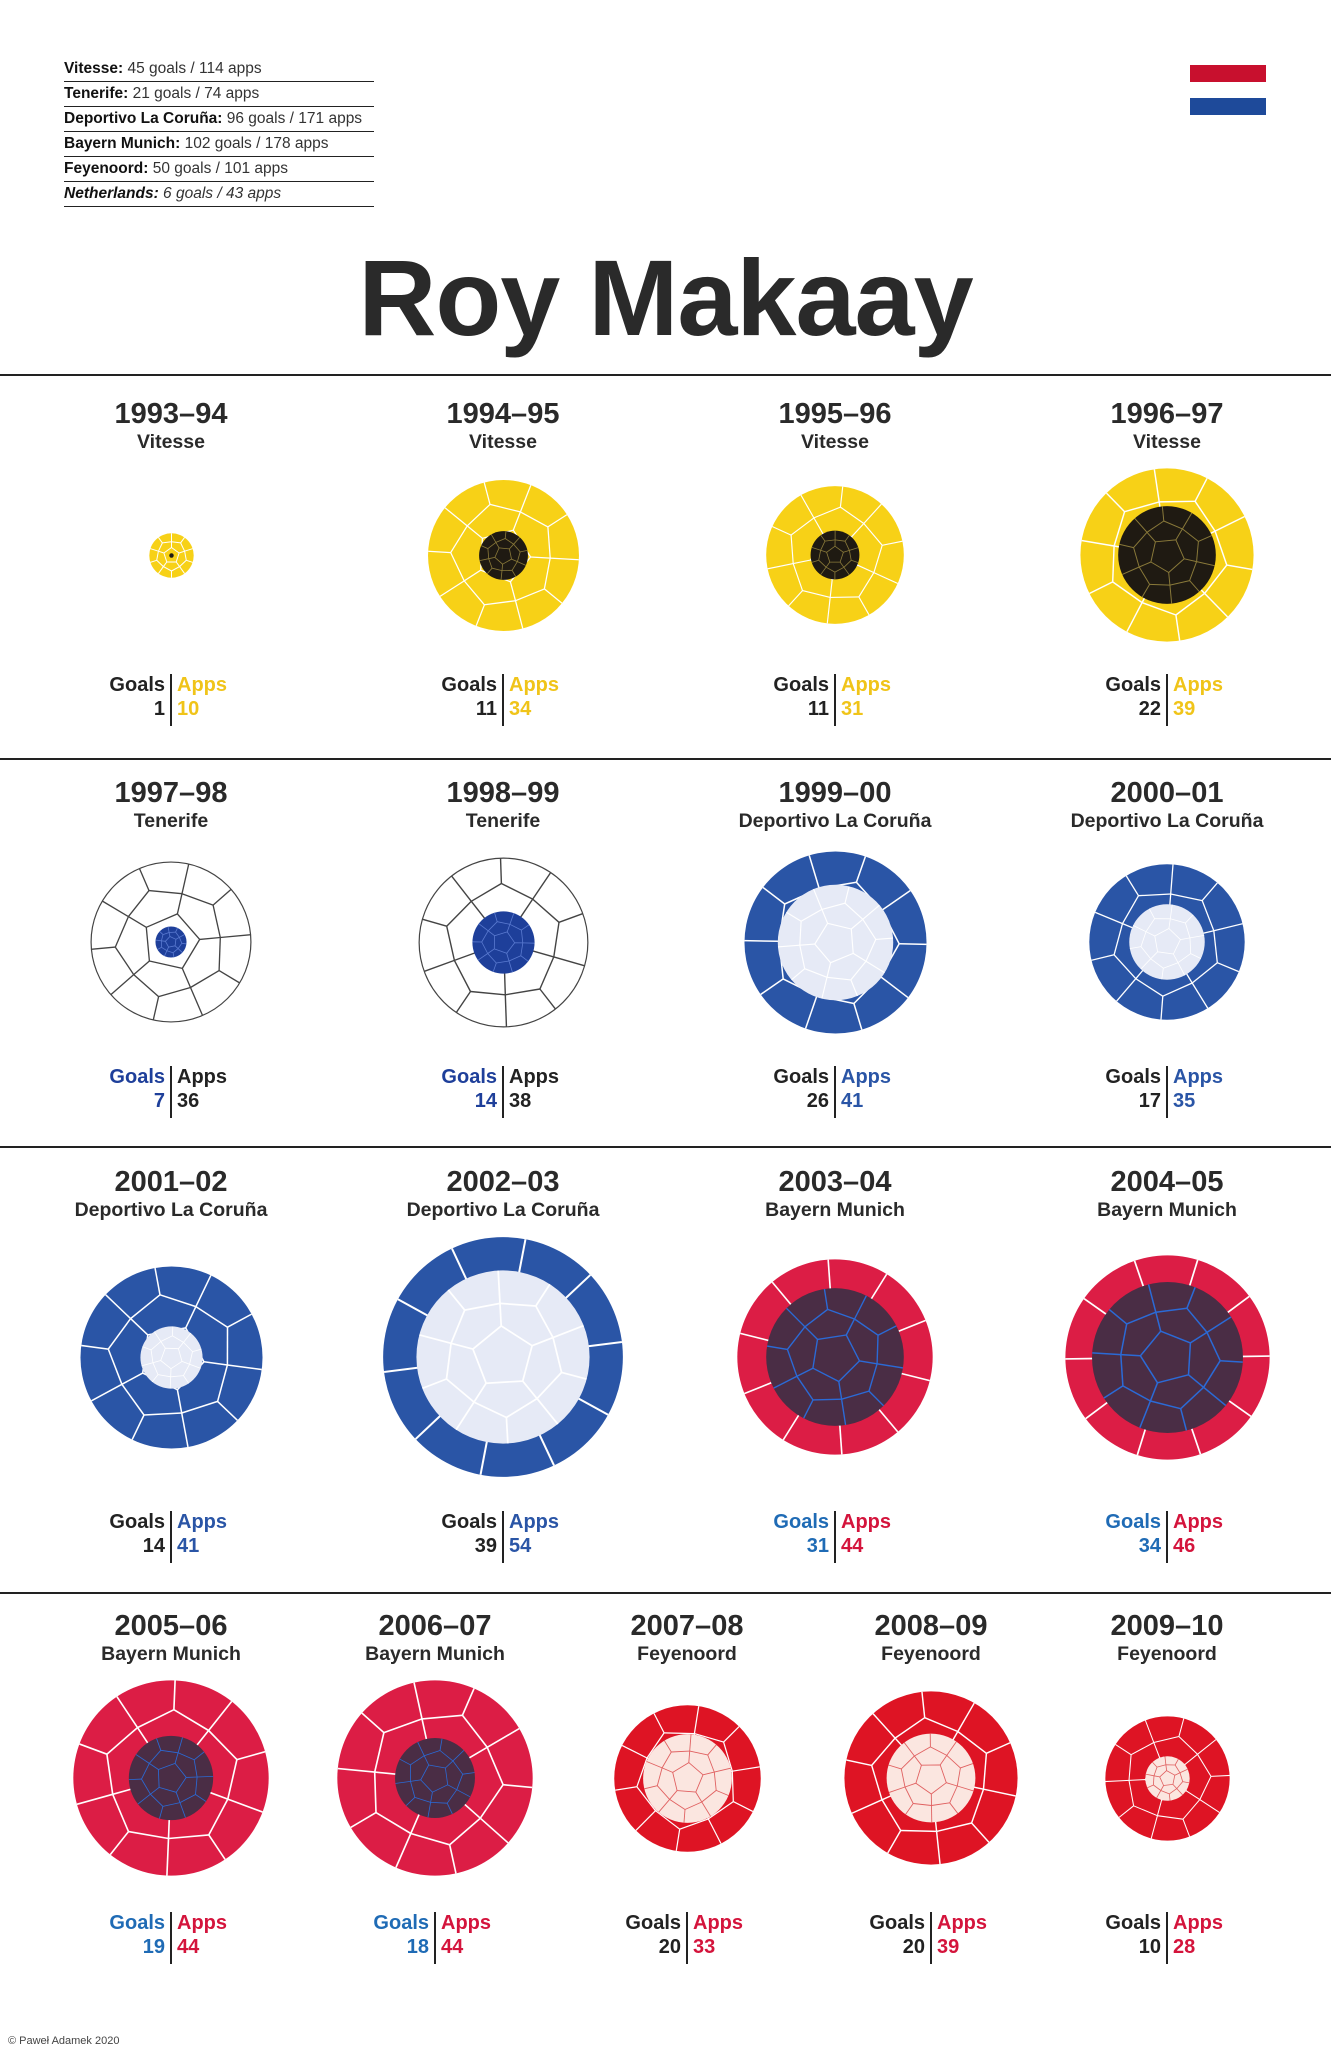  What do you see at coordinates (931, 1626) in the screenshot?
I see `season-label: 2008–09` at bounding box center [931, 1626].